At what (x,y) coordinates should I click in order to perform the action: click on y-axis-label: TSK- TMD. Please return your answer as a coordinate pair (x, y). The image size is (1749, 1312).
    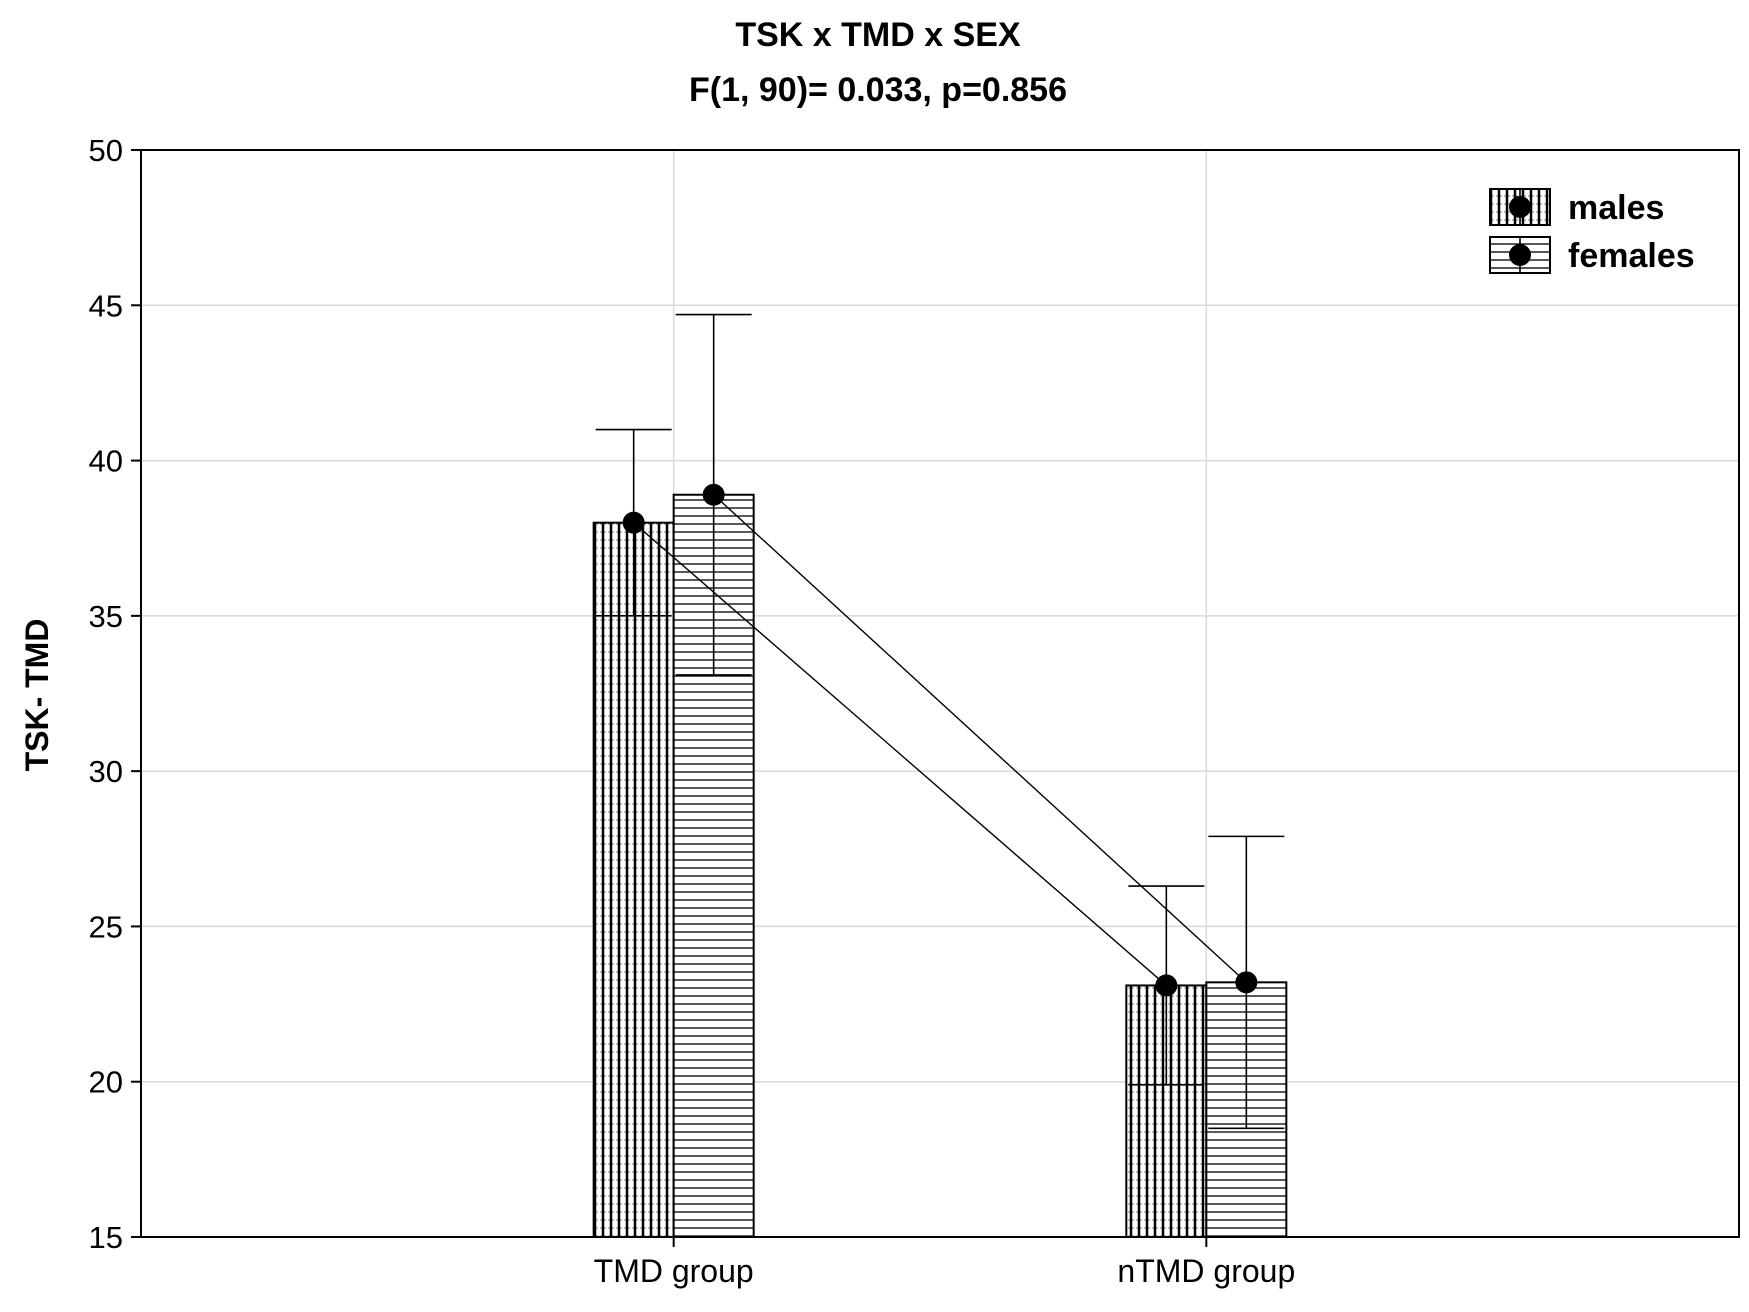
    Looking at the image, I should click on (37, 695).